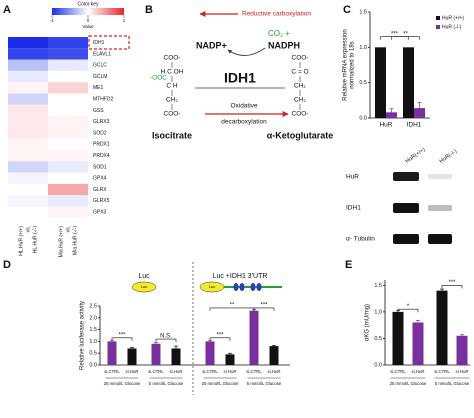 The image size is (474, 418). I want to click on gene-label: PRDX4, so click(101, 156).